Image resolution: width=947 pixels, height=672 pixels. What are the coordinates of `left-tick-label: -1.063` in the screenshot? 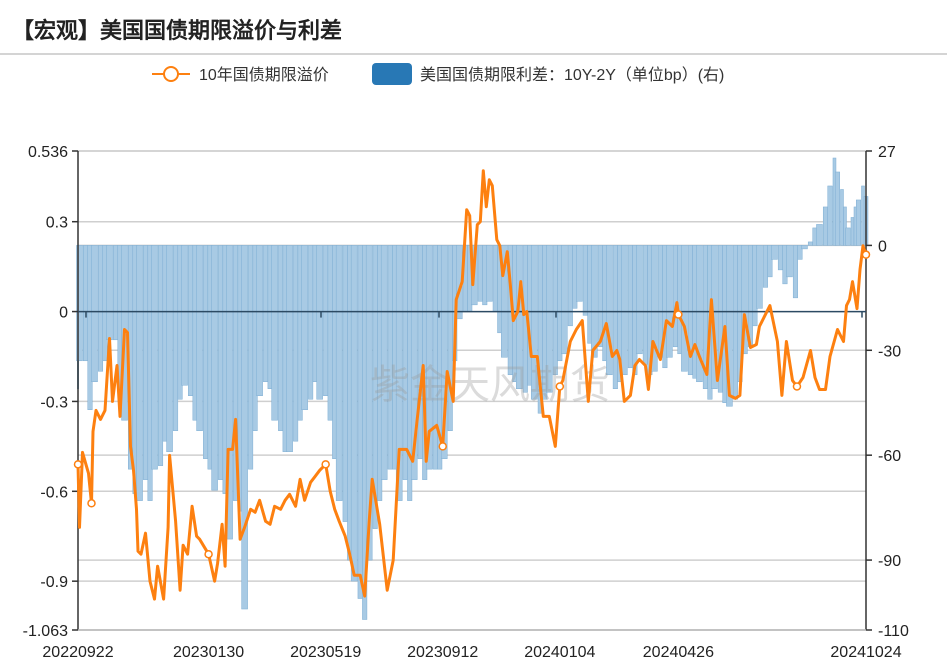 It's located at (45, 631).